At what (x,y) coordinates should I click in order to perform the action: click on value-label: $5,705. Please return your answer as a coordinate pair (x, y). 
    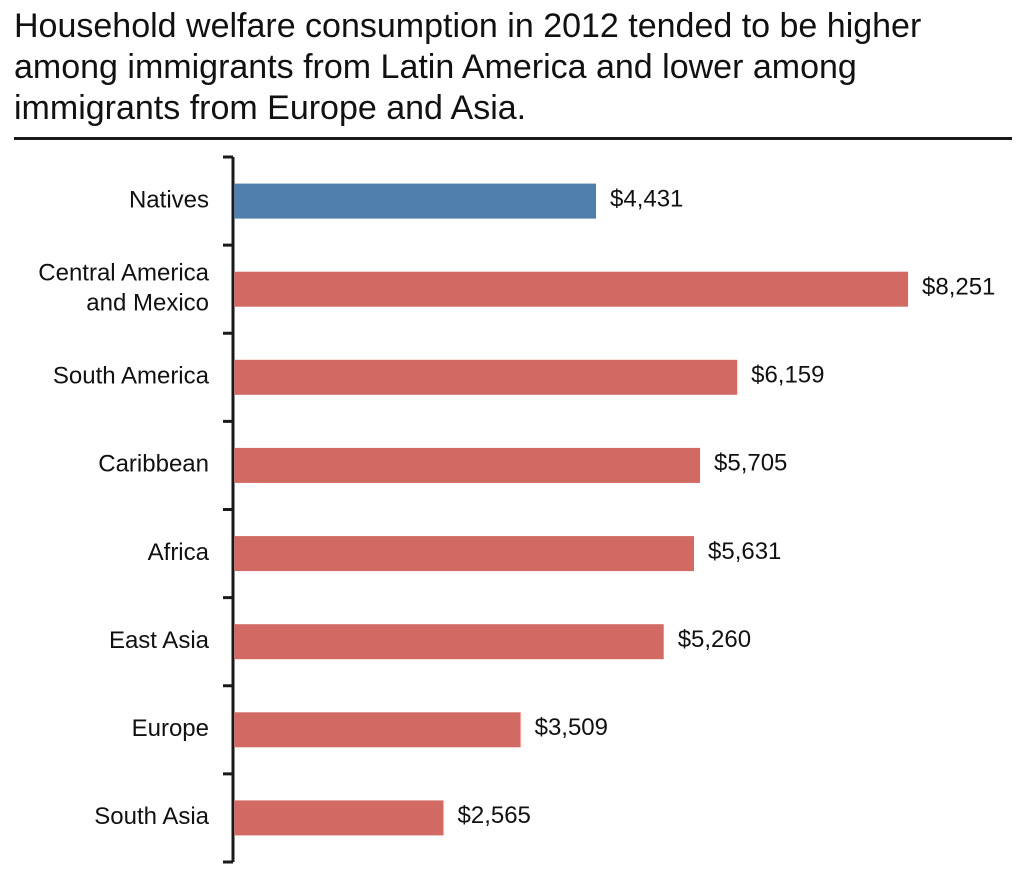
    Looking at the image, I should click on (750, 463).